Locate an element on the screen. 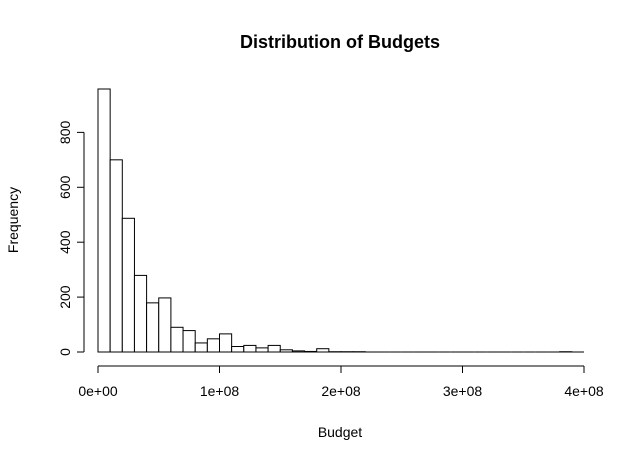  x-axis: 0e+00 1e+08 2e+08 3e+08 4e+08 is located at coordinates (341, 382).